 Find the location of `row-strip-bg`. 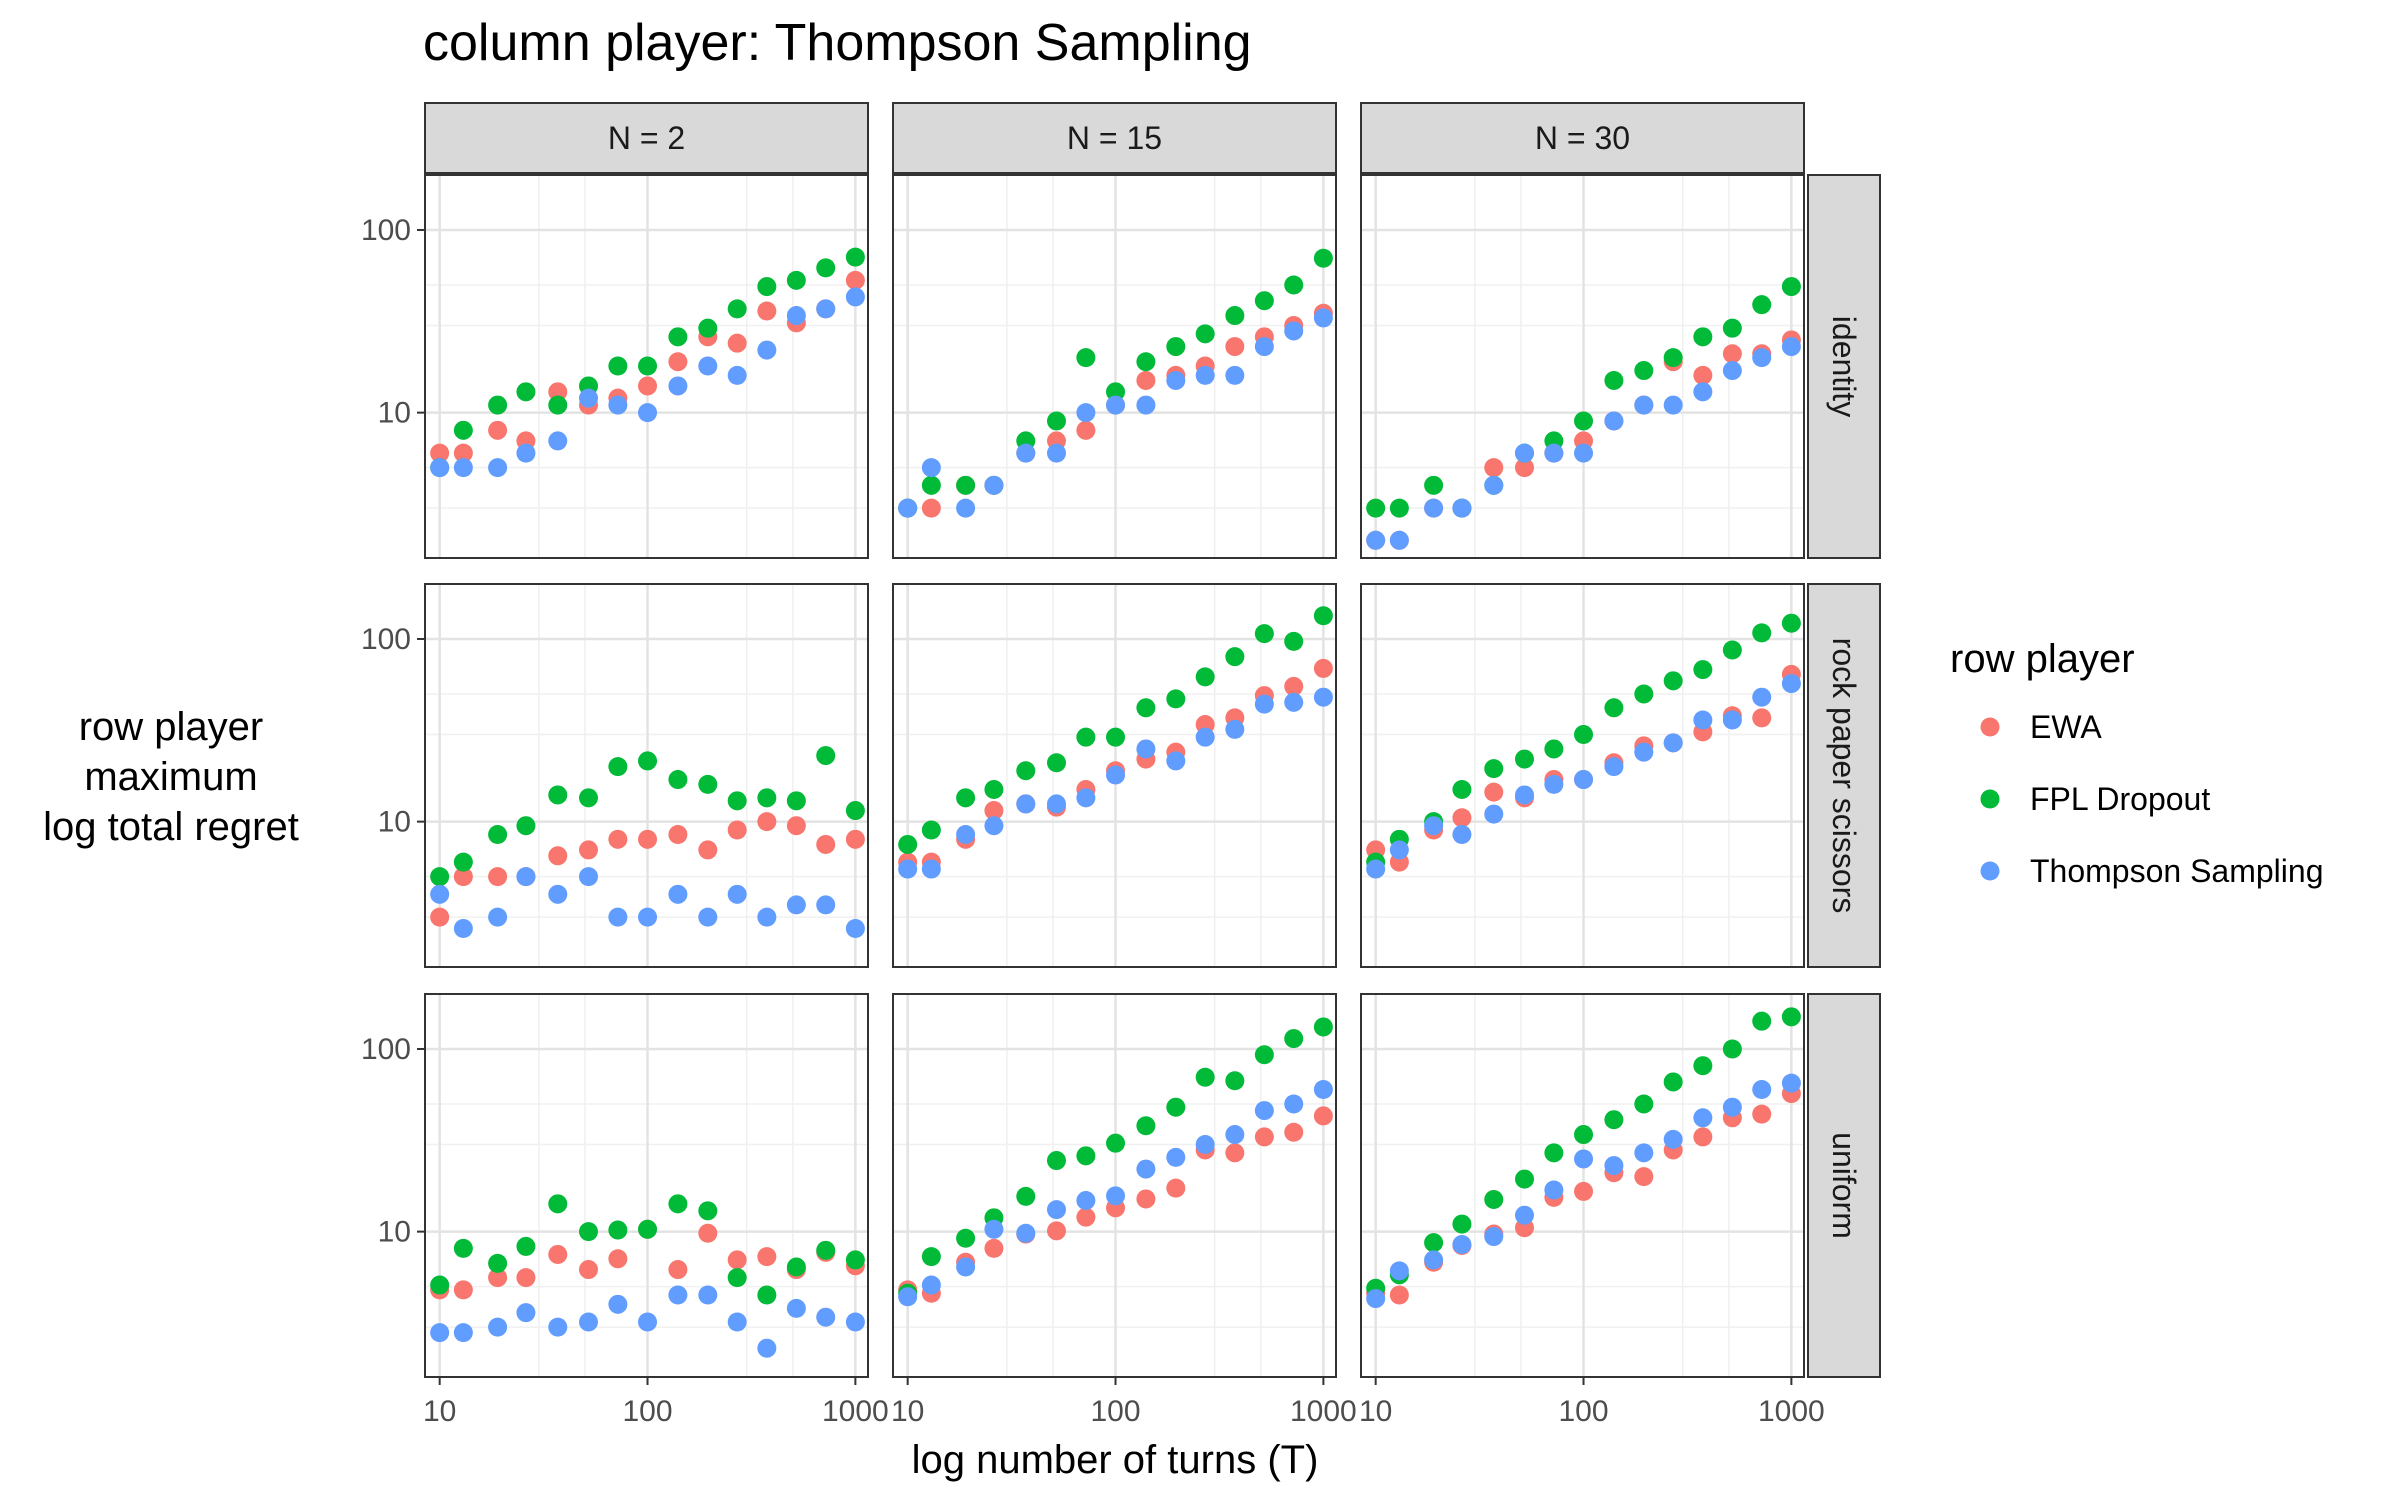

row-strip-bg is located at coordinates (1844, 1185).